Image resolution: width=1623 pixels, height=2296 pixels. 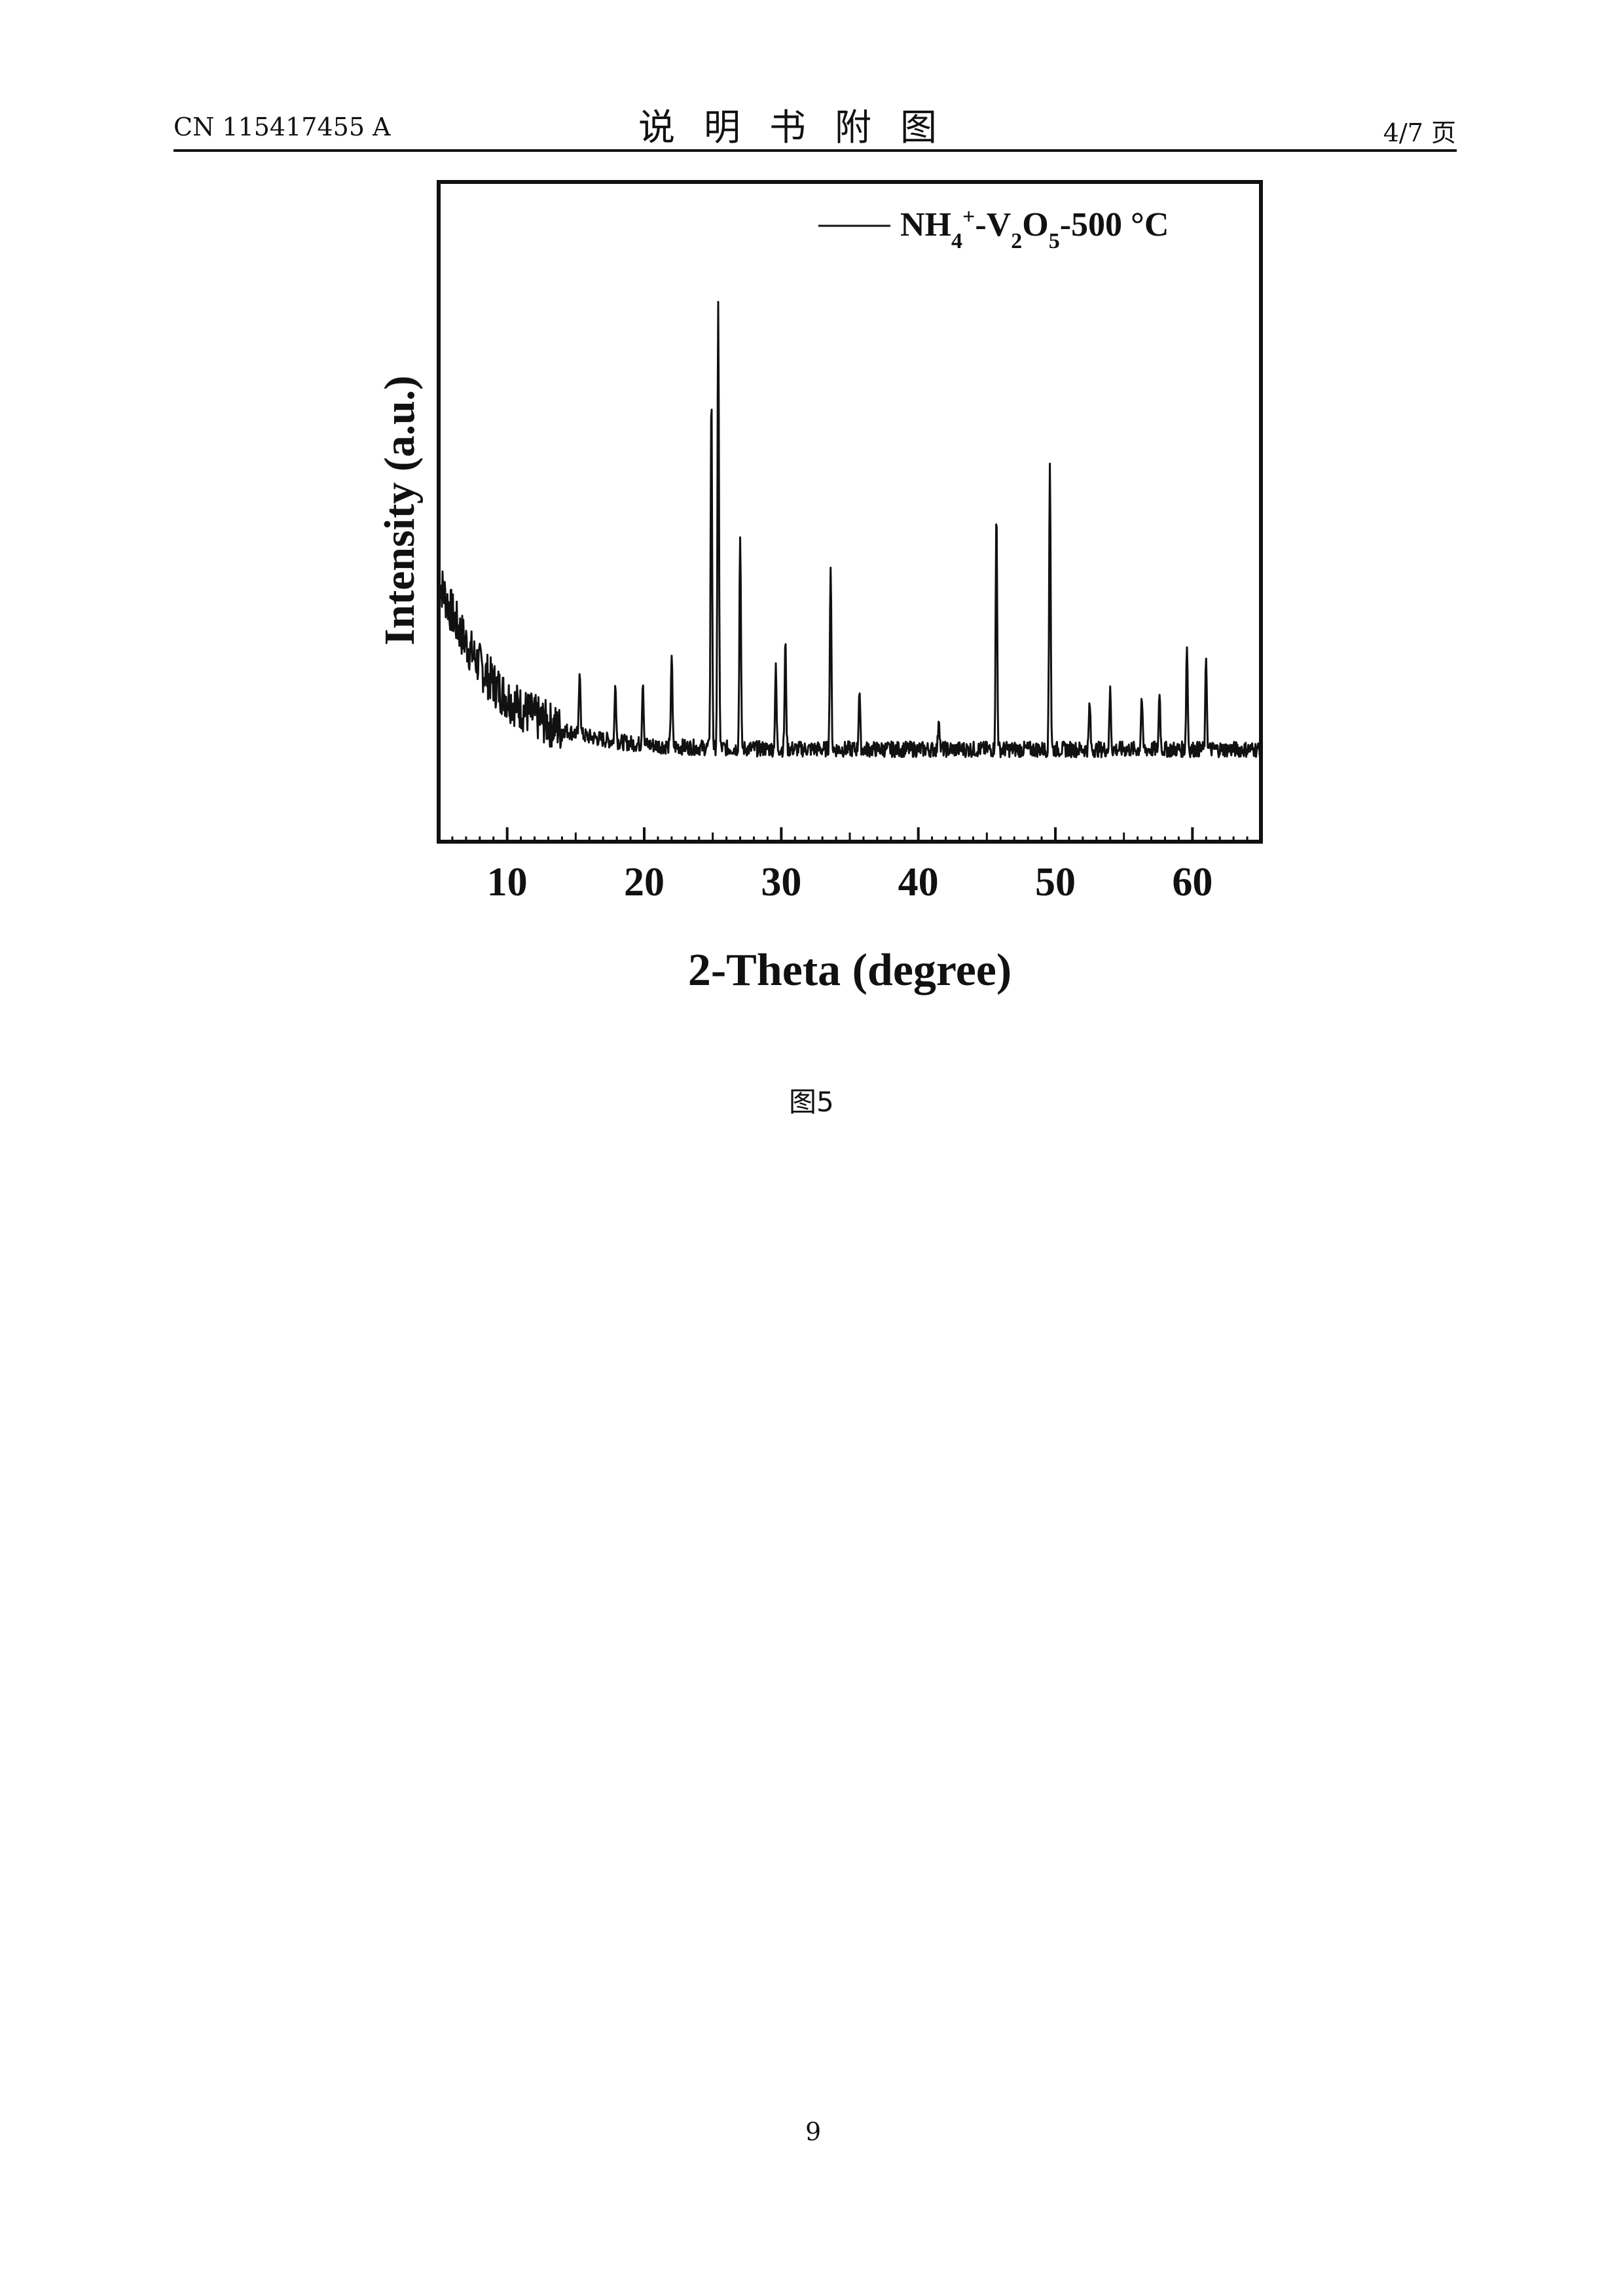 I want to click on header-rule, so click(x=815, y=150).